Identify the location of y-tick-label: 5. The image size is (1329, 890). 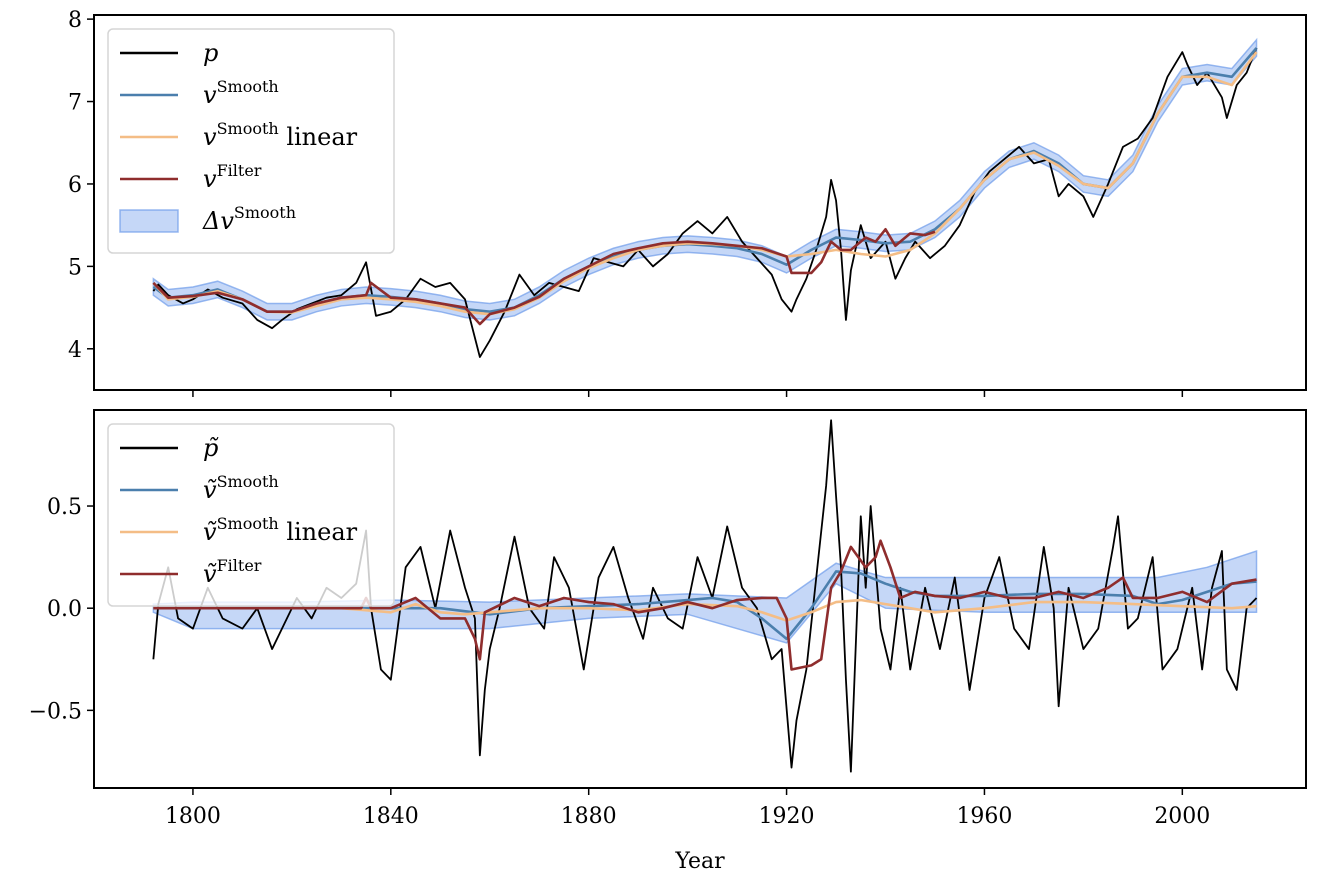
(75, 267).